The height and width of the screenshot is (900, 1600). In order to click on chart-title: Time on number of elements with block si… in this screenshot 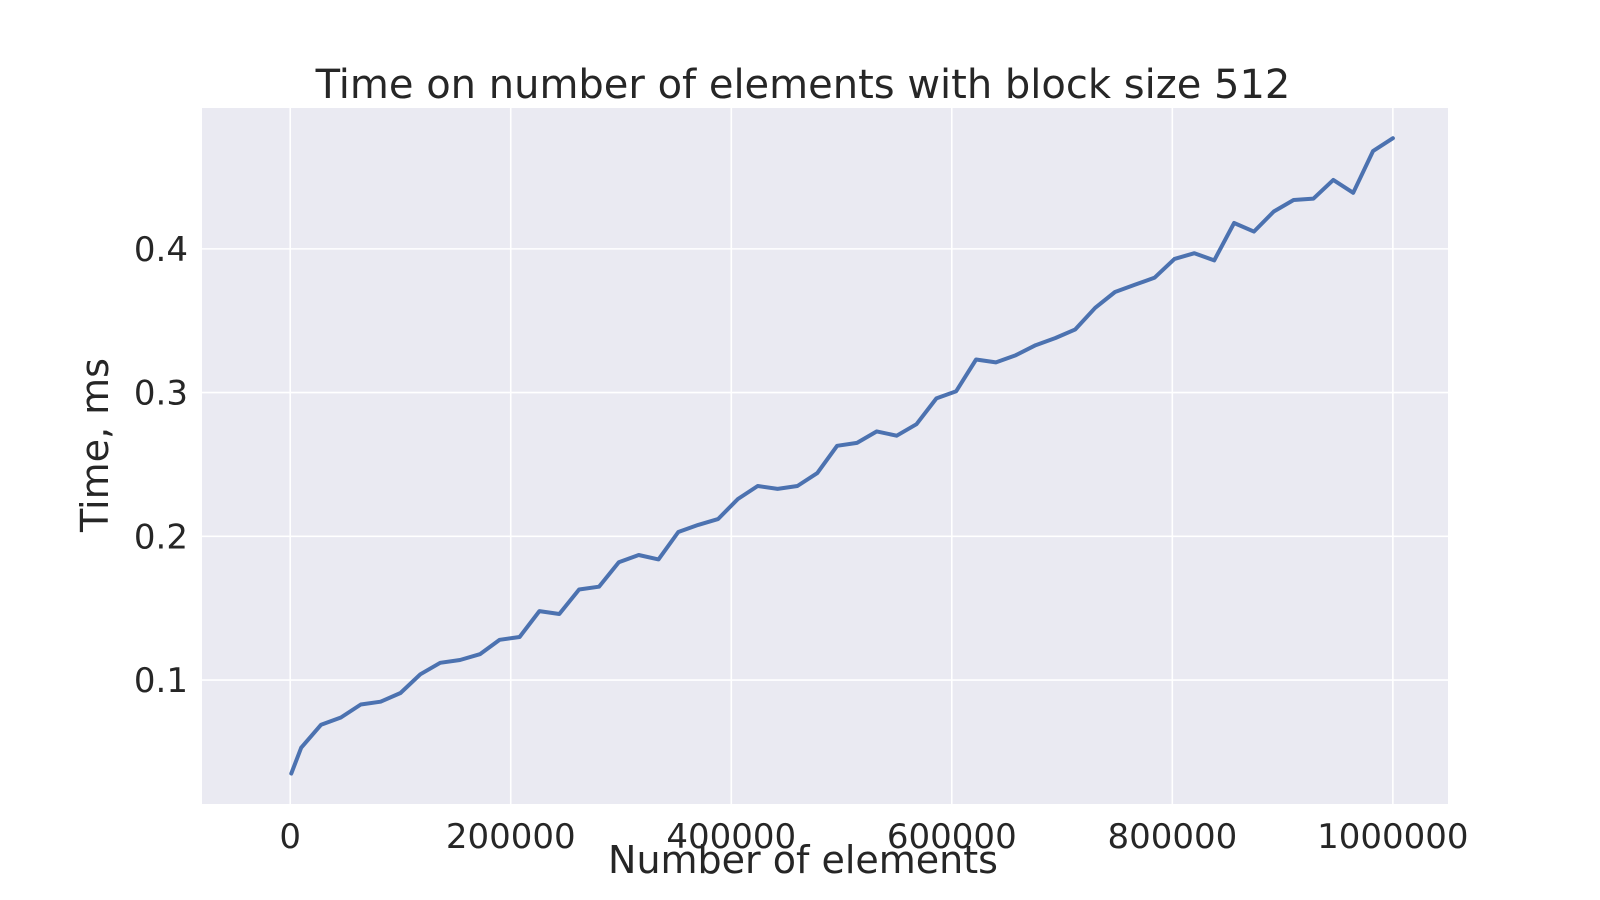, I will do `click(803, 85)`.